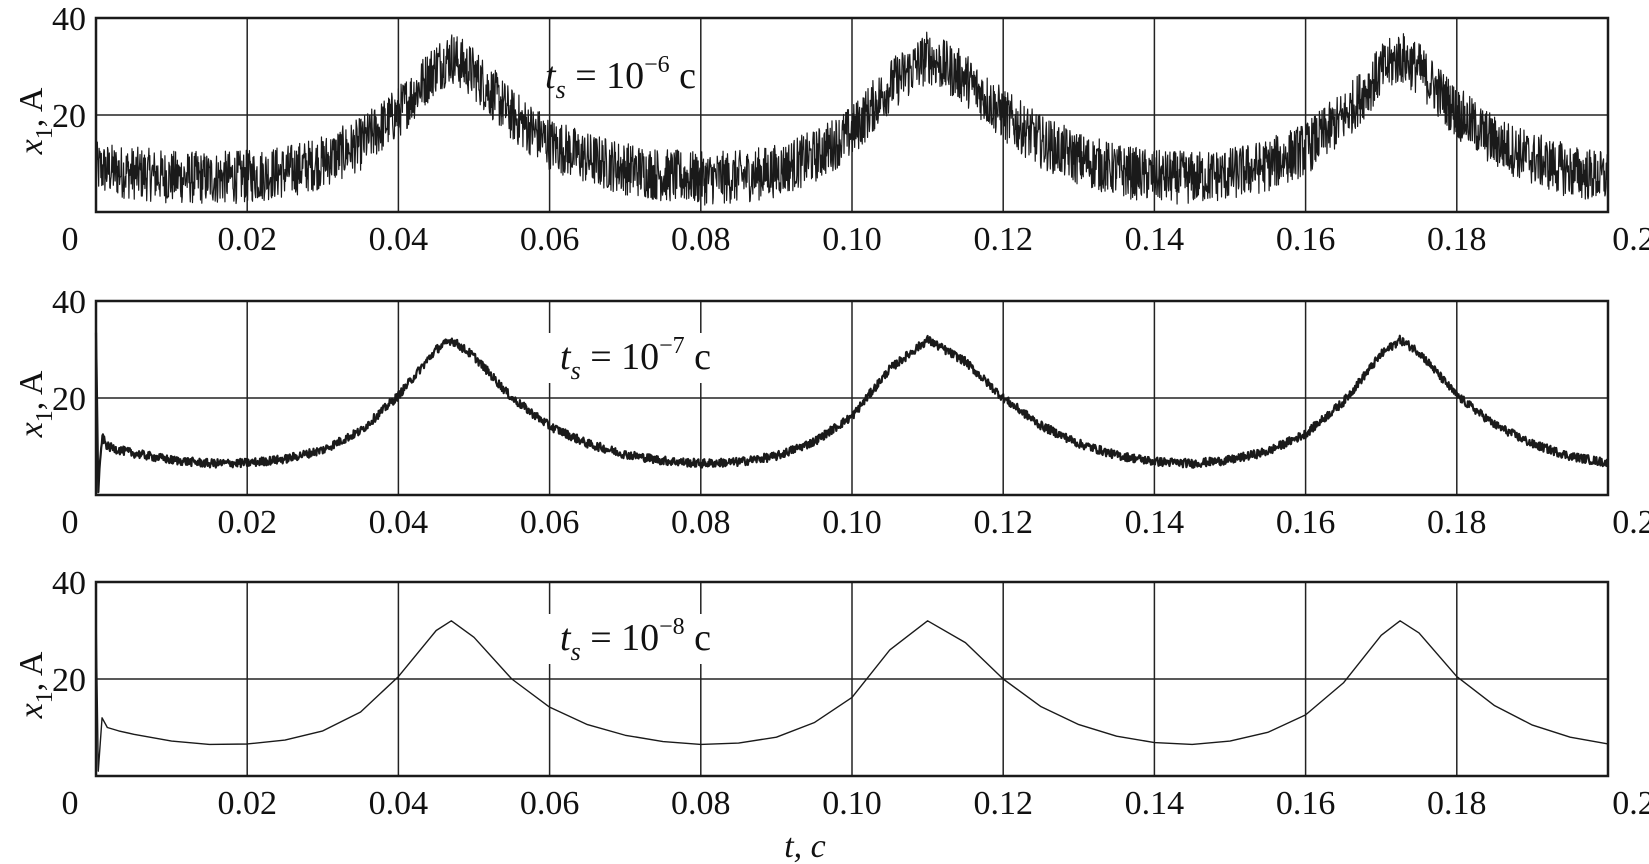  I want to click on x-axis-title: t, c, so click(805, 846).